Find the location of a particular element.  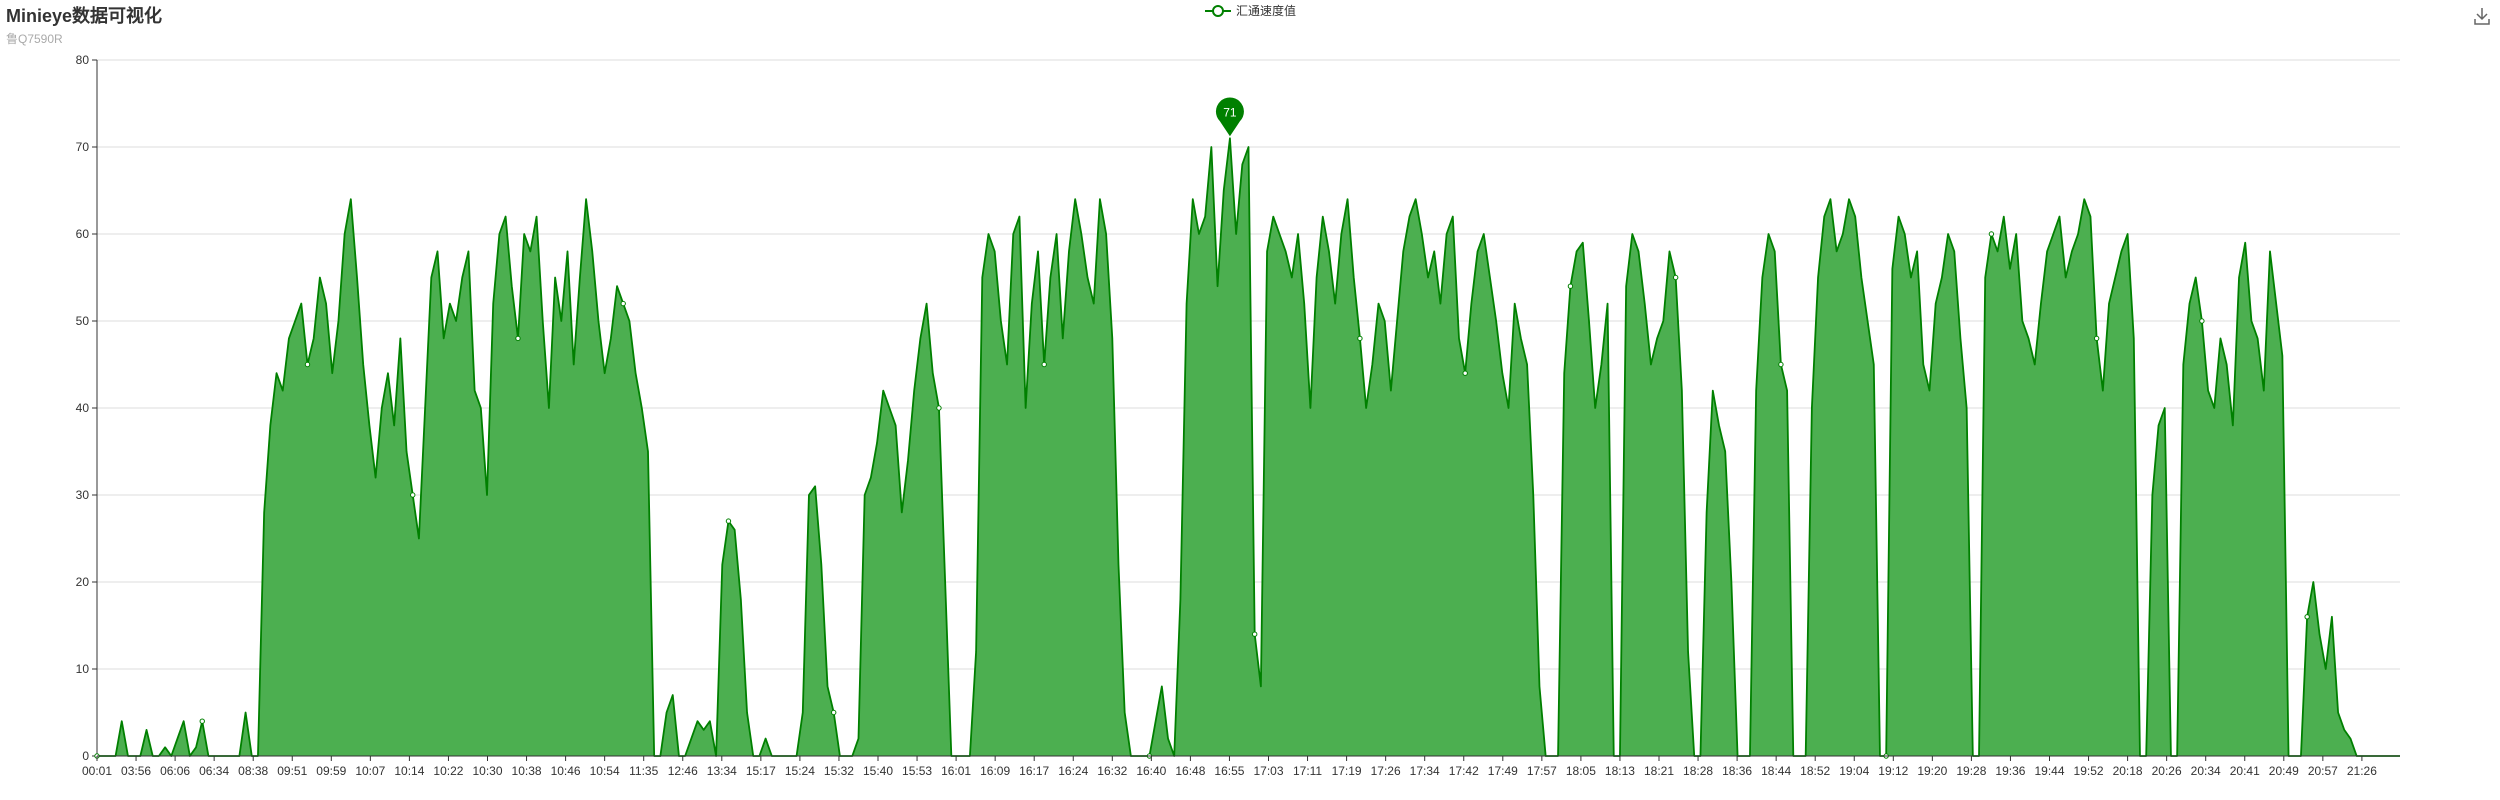

x-tick-label: 10:22 is located at coordinates (448, 771).